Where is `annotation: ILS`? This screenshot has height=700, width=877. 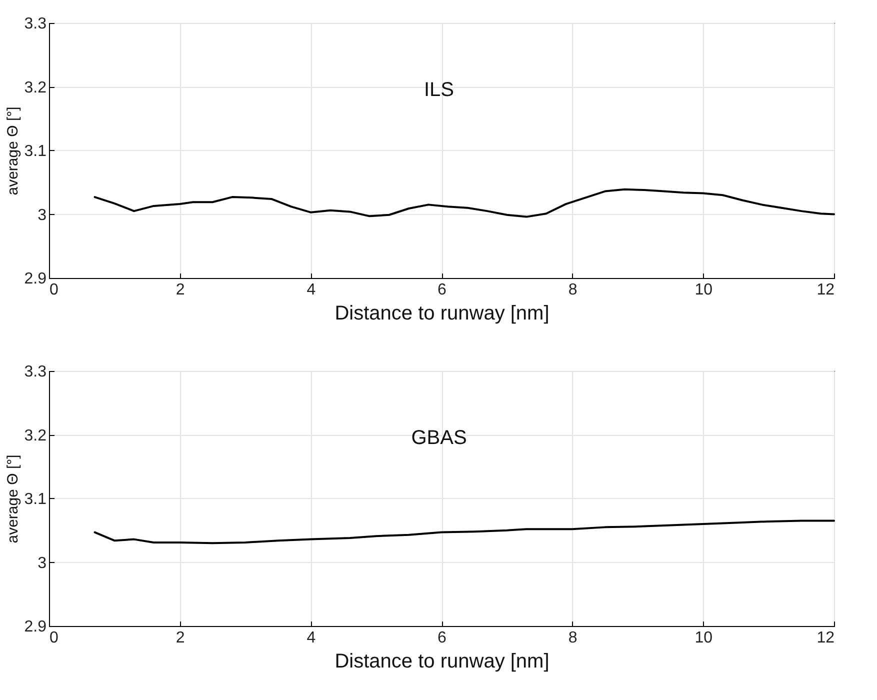
annotation: ILS is located at coordinates (439, 90).